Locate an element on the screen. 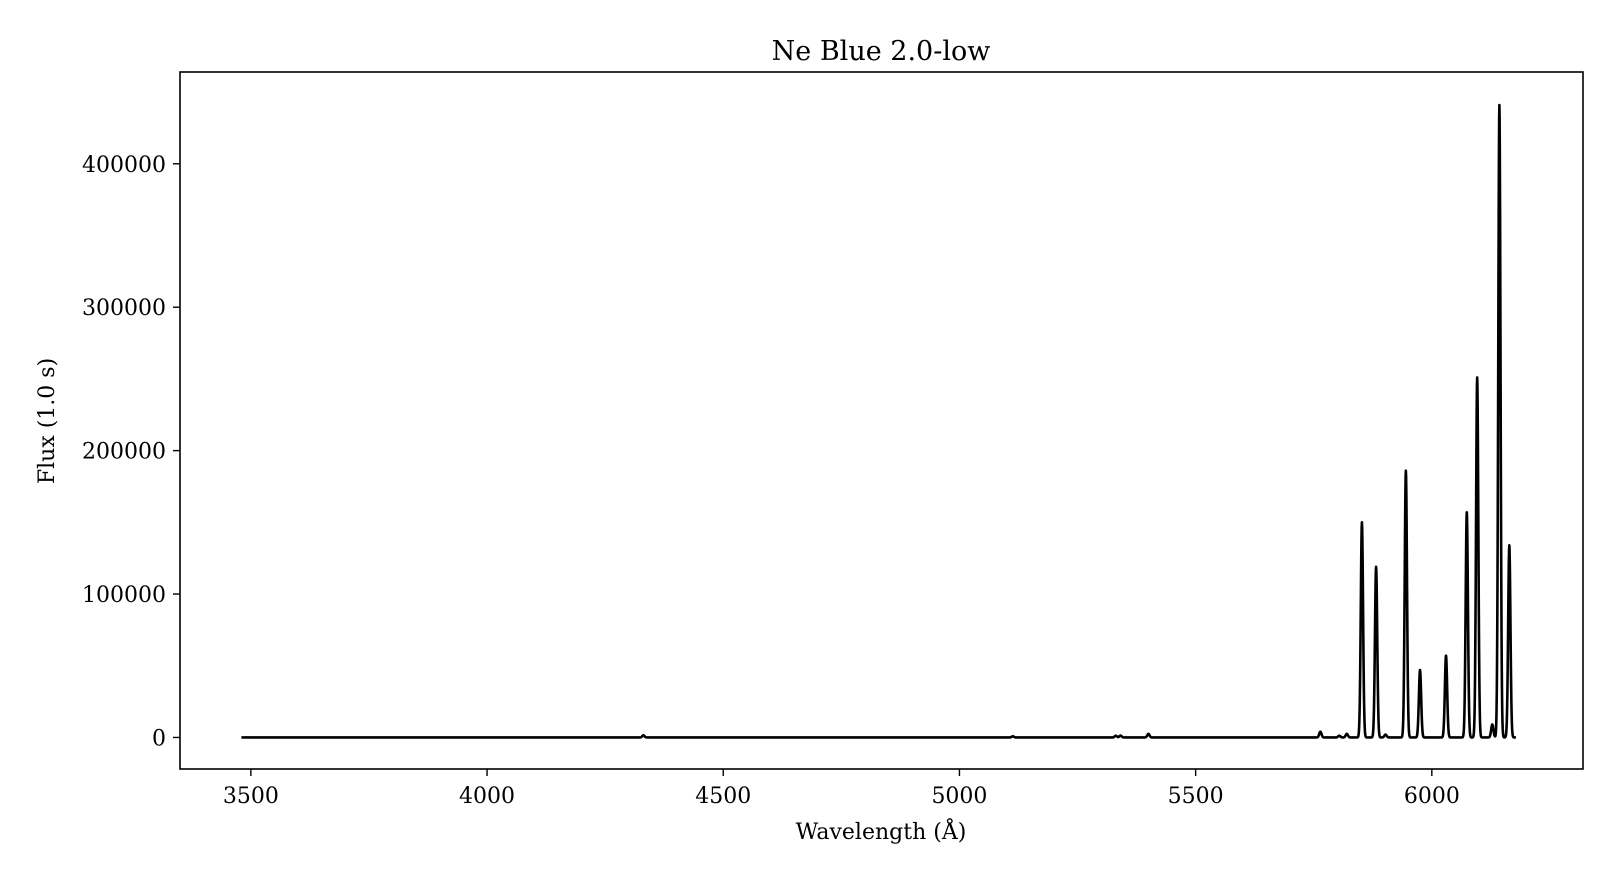 The width and height of the screenshot is (1611, 880). y-axis: 0 100000 200000 300000 400000 is located at coordinates (131, 452).